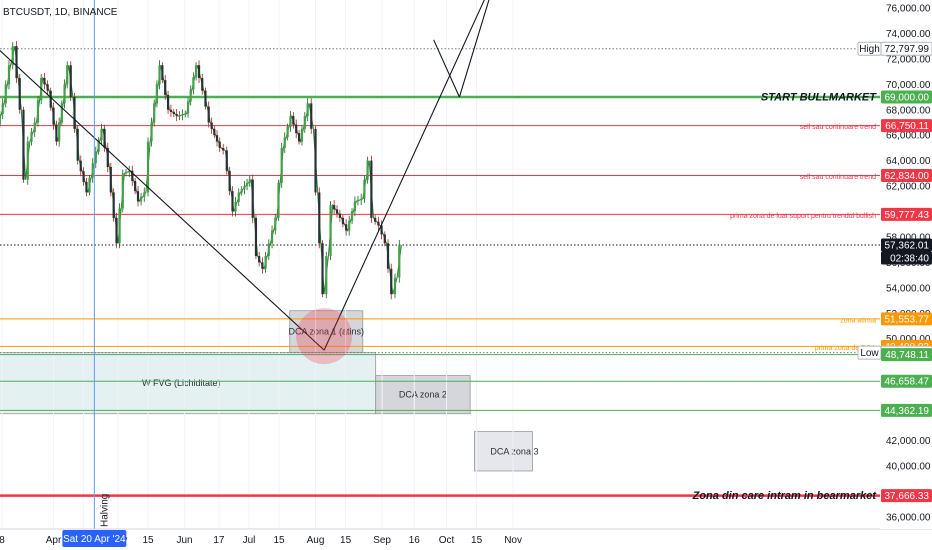 The height and width of the screenshot is (550, 932). What do you see at coordinates (908, 59) in the screenshot?
I see `y-tick-label: 72,000.00` at bounding box center [908, 59].